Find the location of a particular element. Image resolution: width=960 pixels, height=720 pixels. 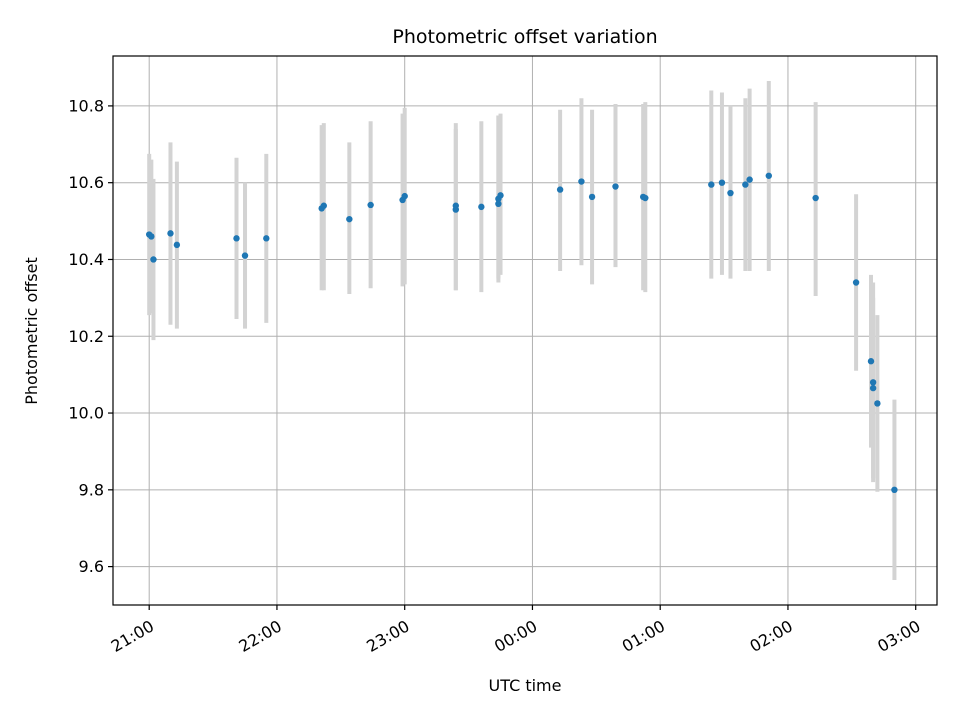

y-axis: 9.6 9.8 10.0 10.2 10.4 10.6 10.8 is located at coordinates (90, 336).